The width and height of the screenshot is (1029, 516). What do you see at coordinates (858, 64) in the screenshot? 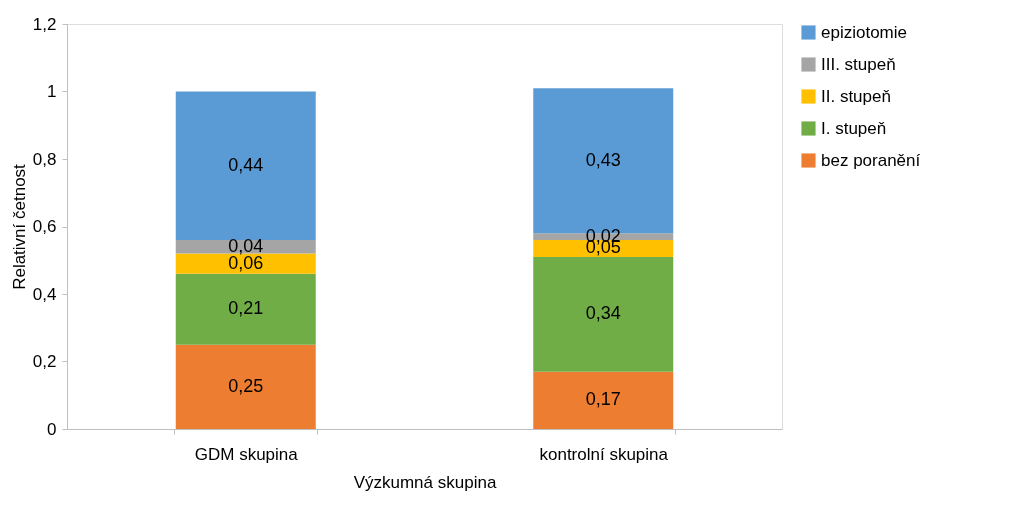
I see `legend-label: III. stupeň` at bounding box center [858, 64].